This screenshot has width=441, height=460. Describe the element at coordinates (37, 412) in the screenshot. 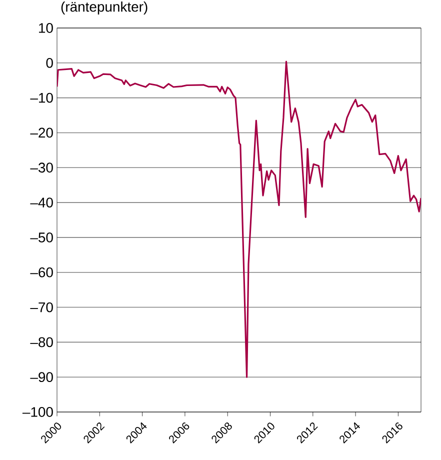

I see `y-tick-label: –100` at that location.